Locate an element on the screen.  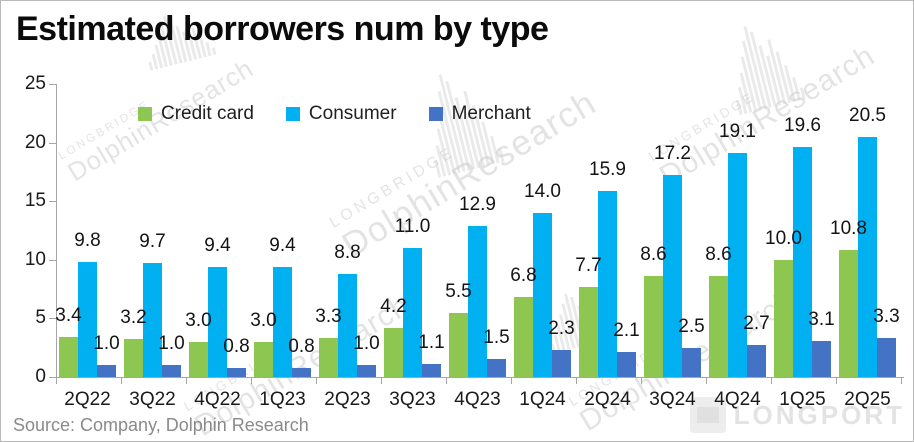
bar-value-label-merchant: 3.3 is located at coordinates (886, 316).